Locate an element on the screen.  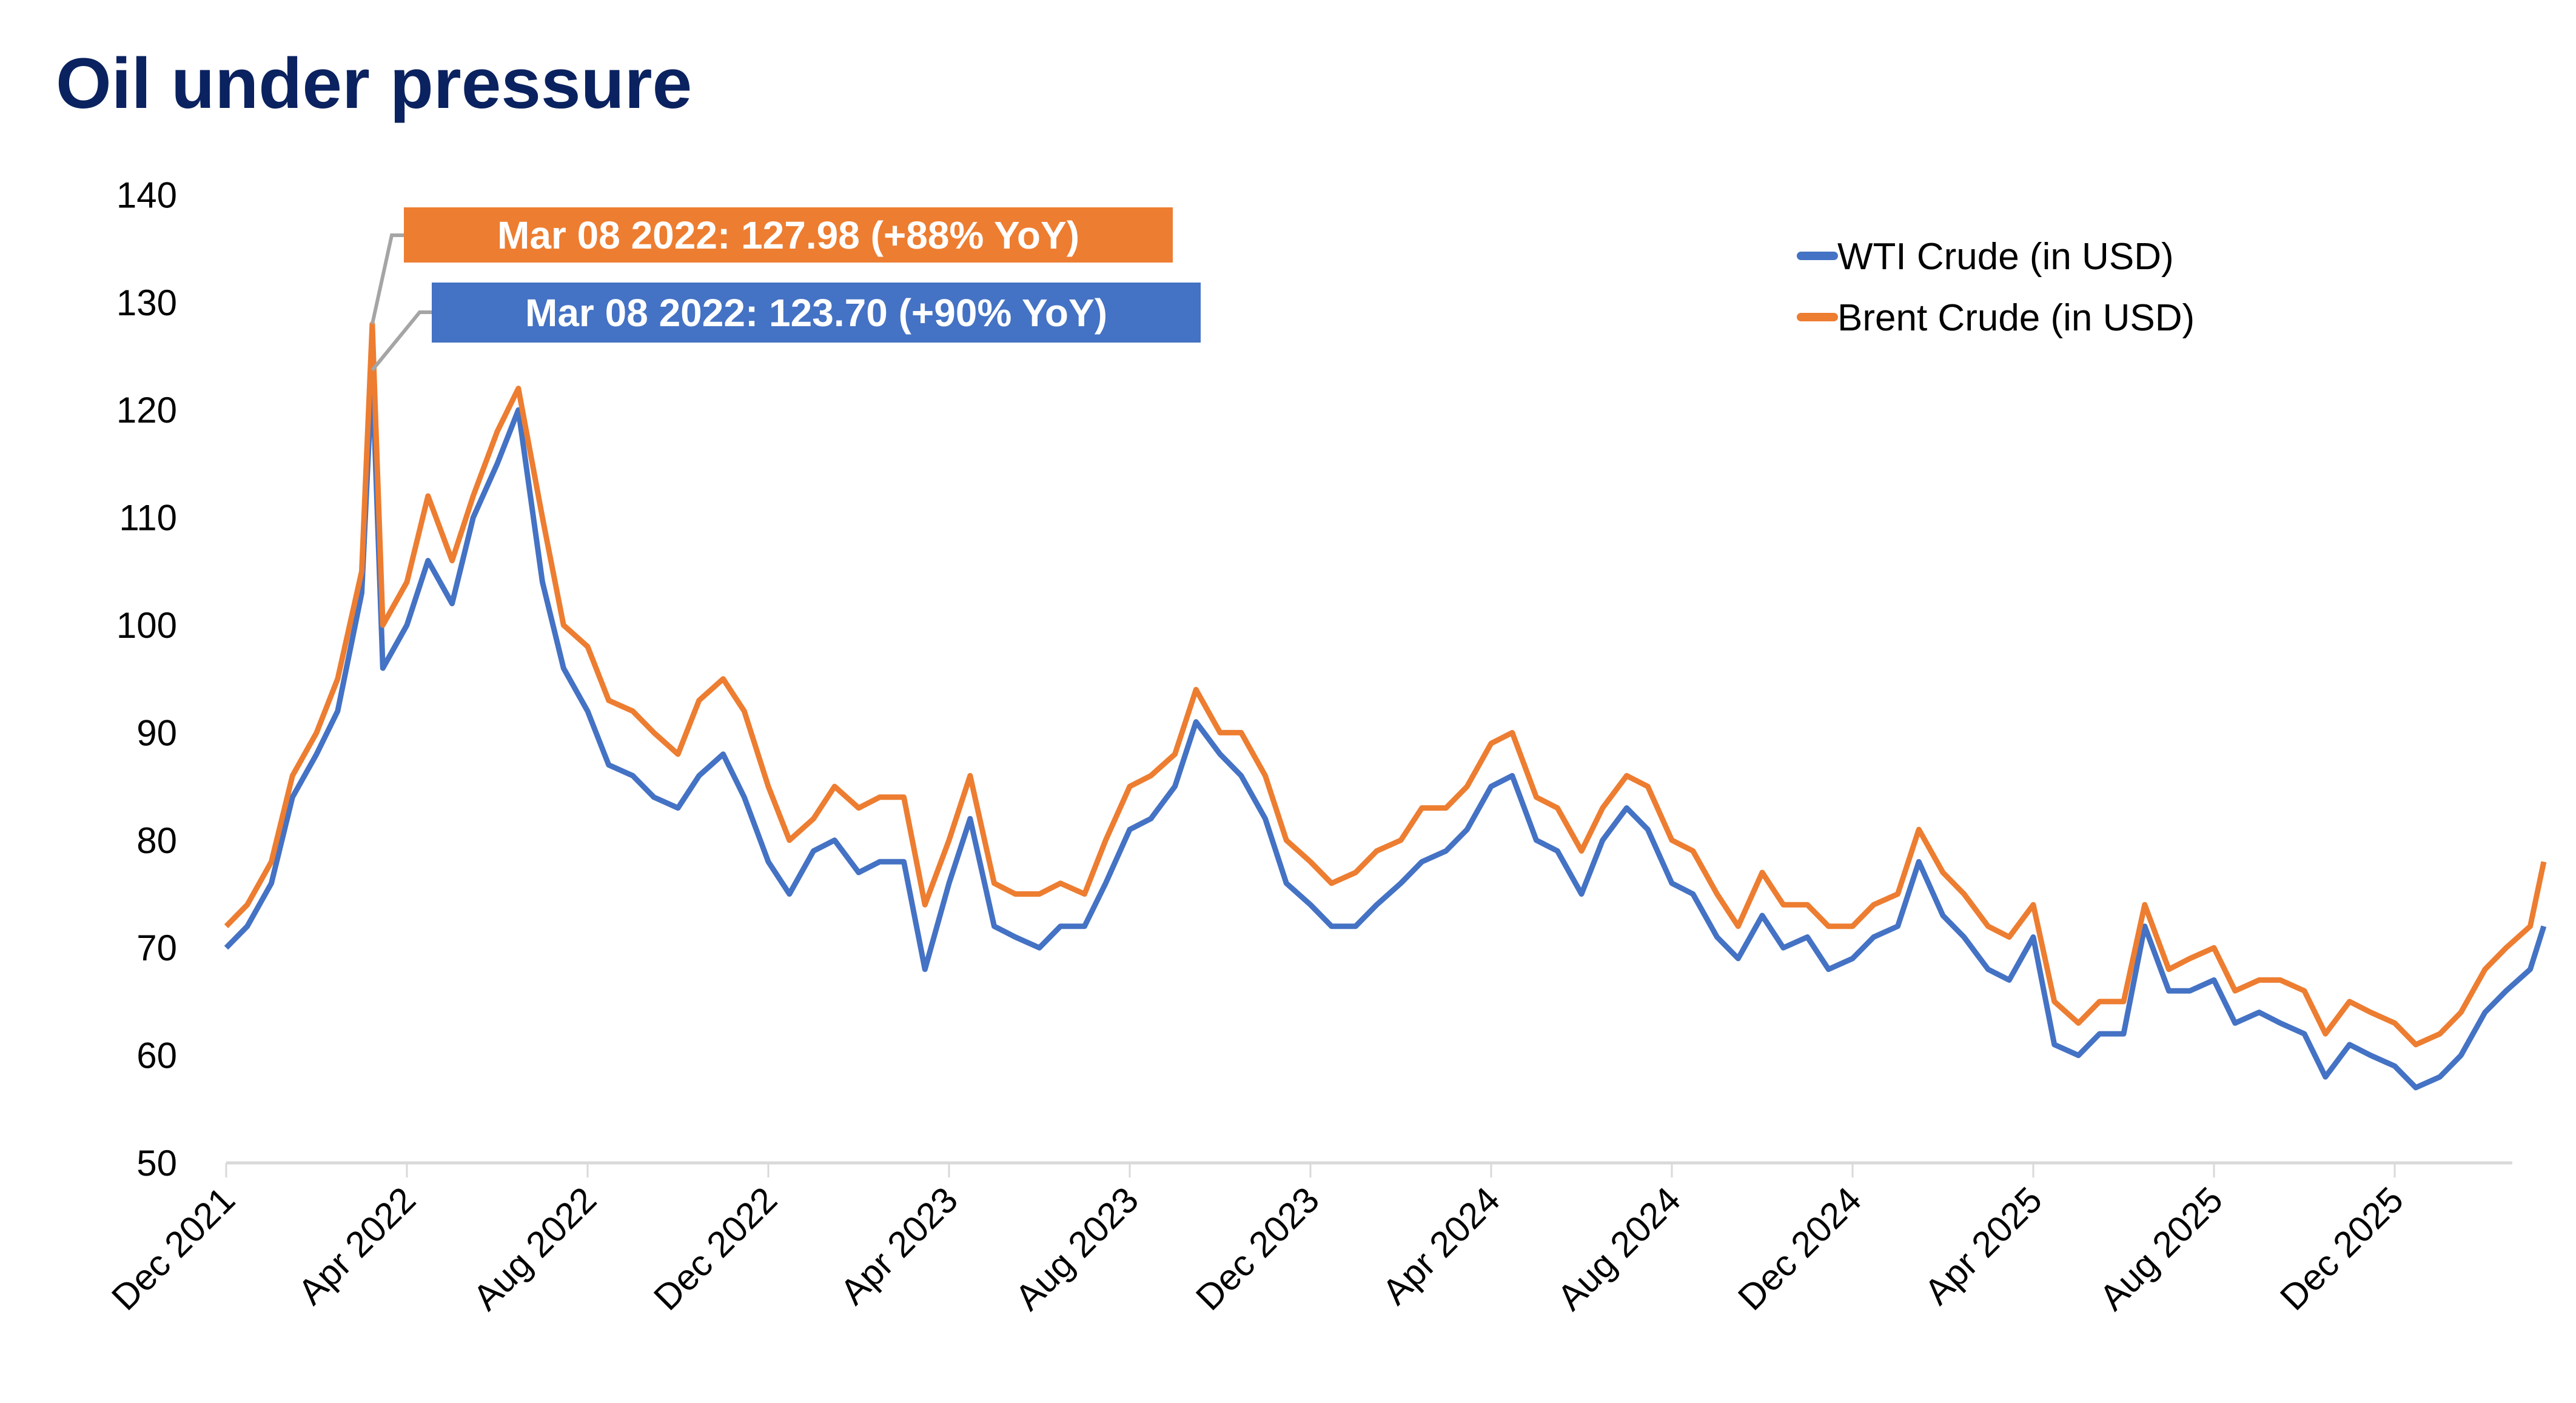
legend-label-brent: Brent Crude (in USD) is located at coordinates (2016, 318).